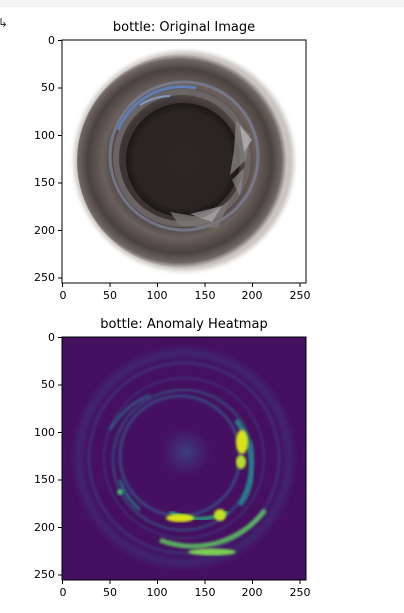  I want to click on heatmap-ytick-label: 50, so click(48, 384).